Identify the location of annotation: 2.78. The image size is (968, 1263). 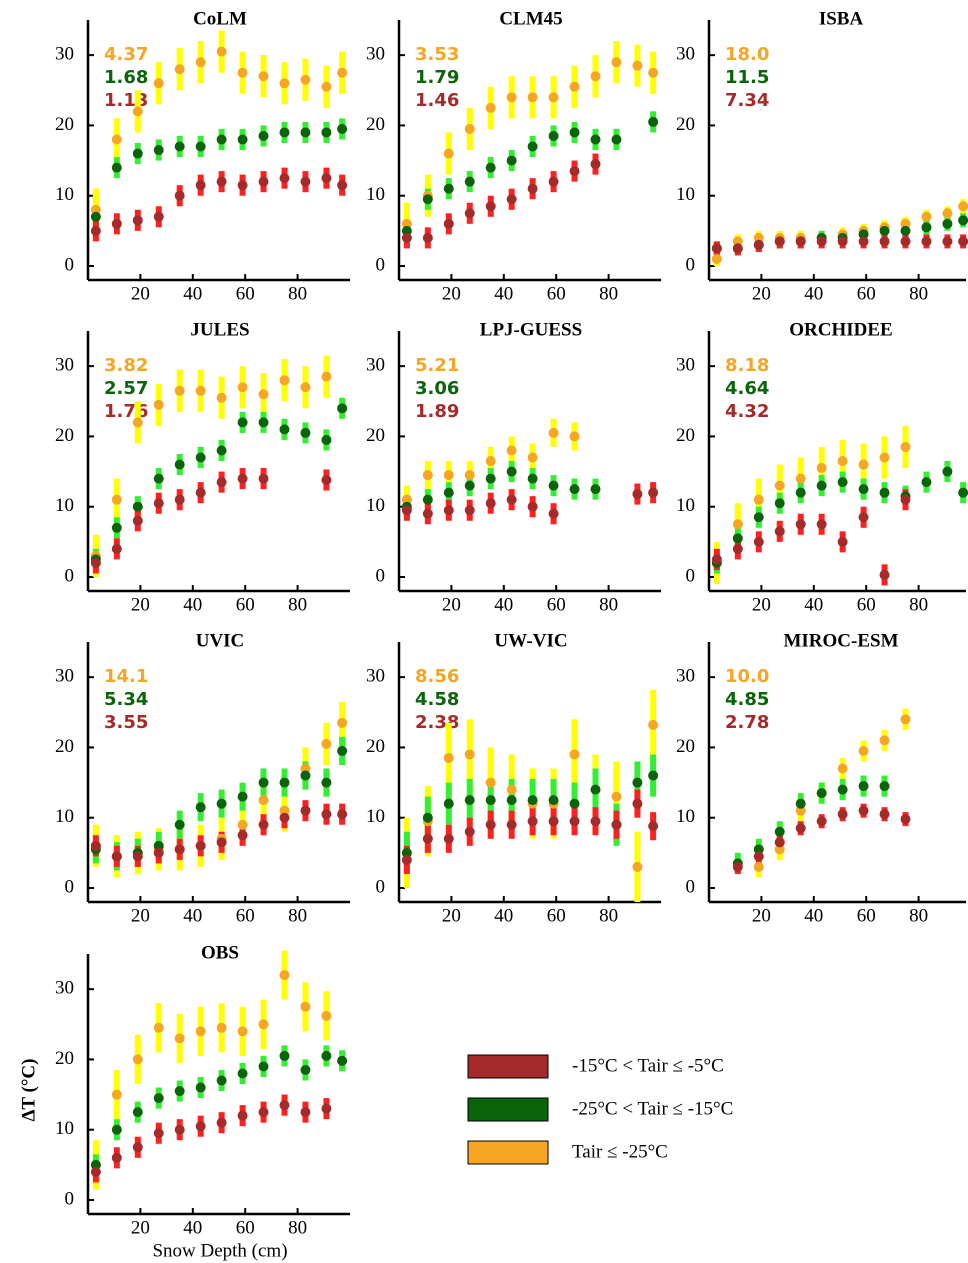
(747, 722).